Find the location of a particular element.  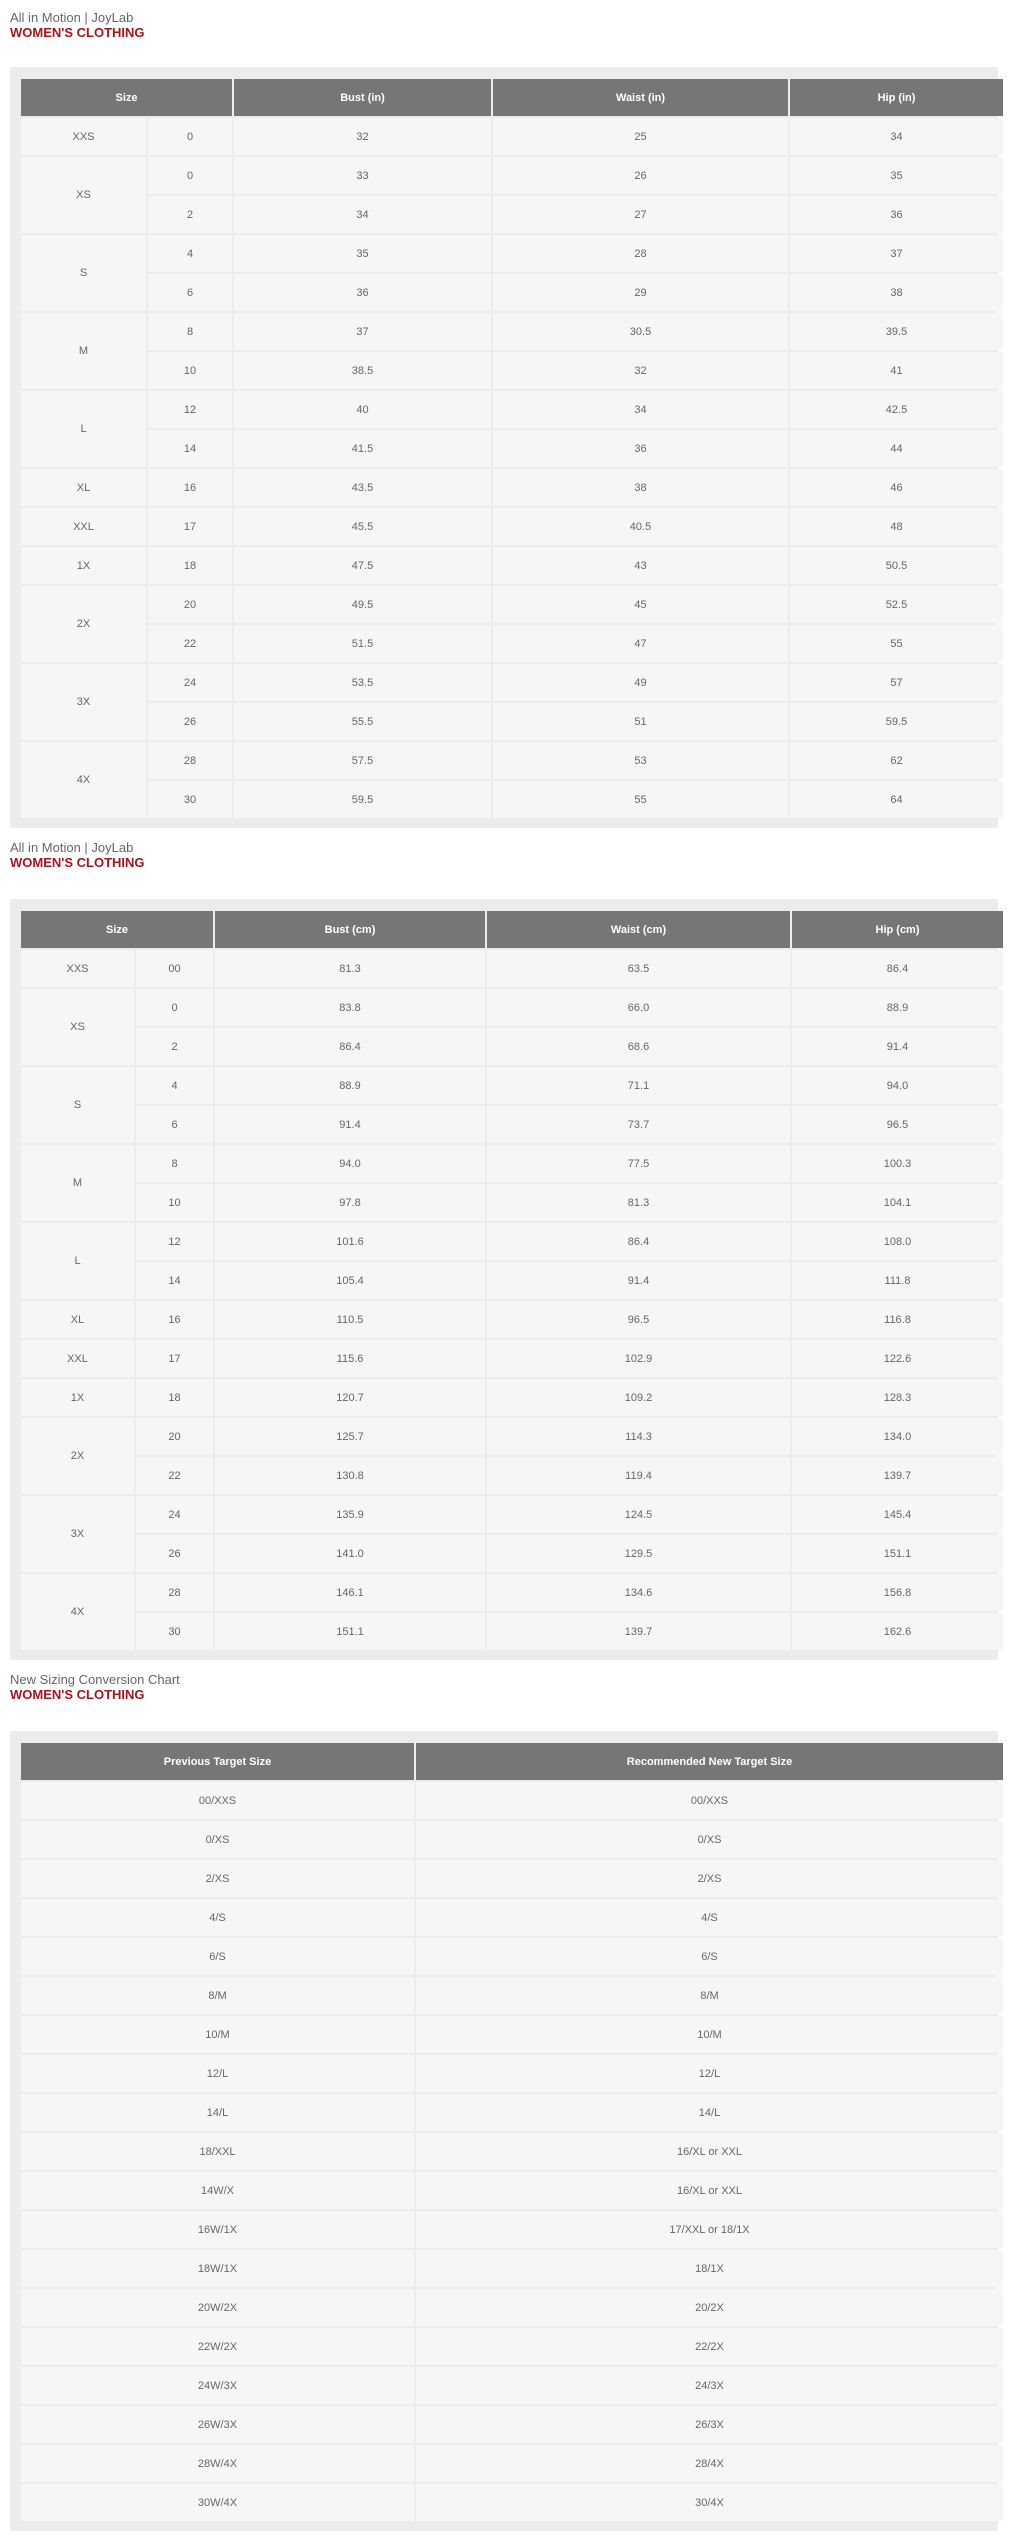

hip-cell: 37 is located at coordinates (896, 253).